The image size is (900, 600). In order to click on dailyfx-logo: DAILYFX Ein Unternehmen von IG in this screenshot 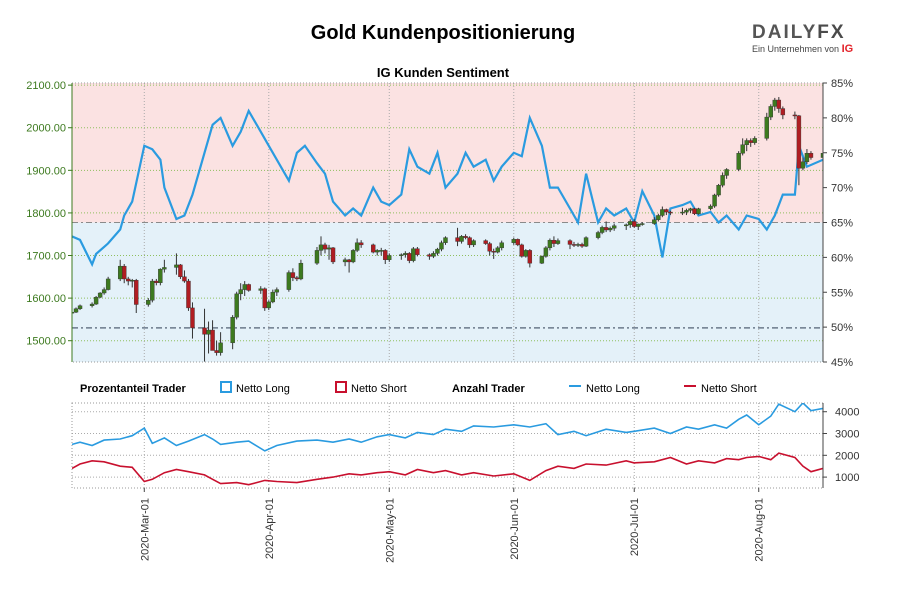, I will do `click(812, 42)`.